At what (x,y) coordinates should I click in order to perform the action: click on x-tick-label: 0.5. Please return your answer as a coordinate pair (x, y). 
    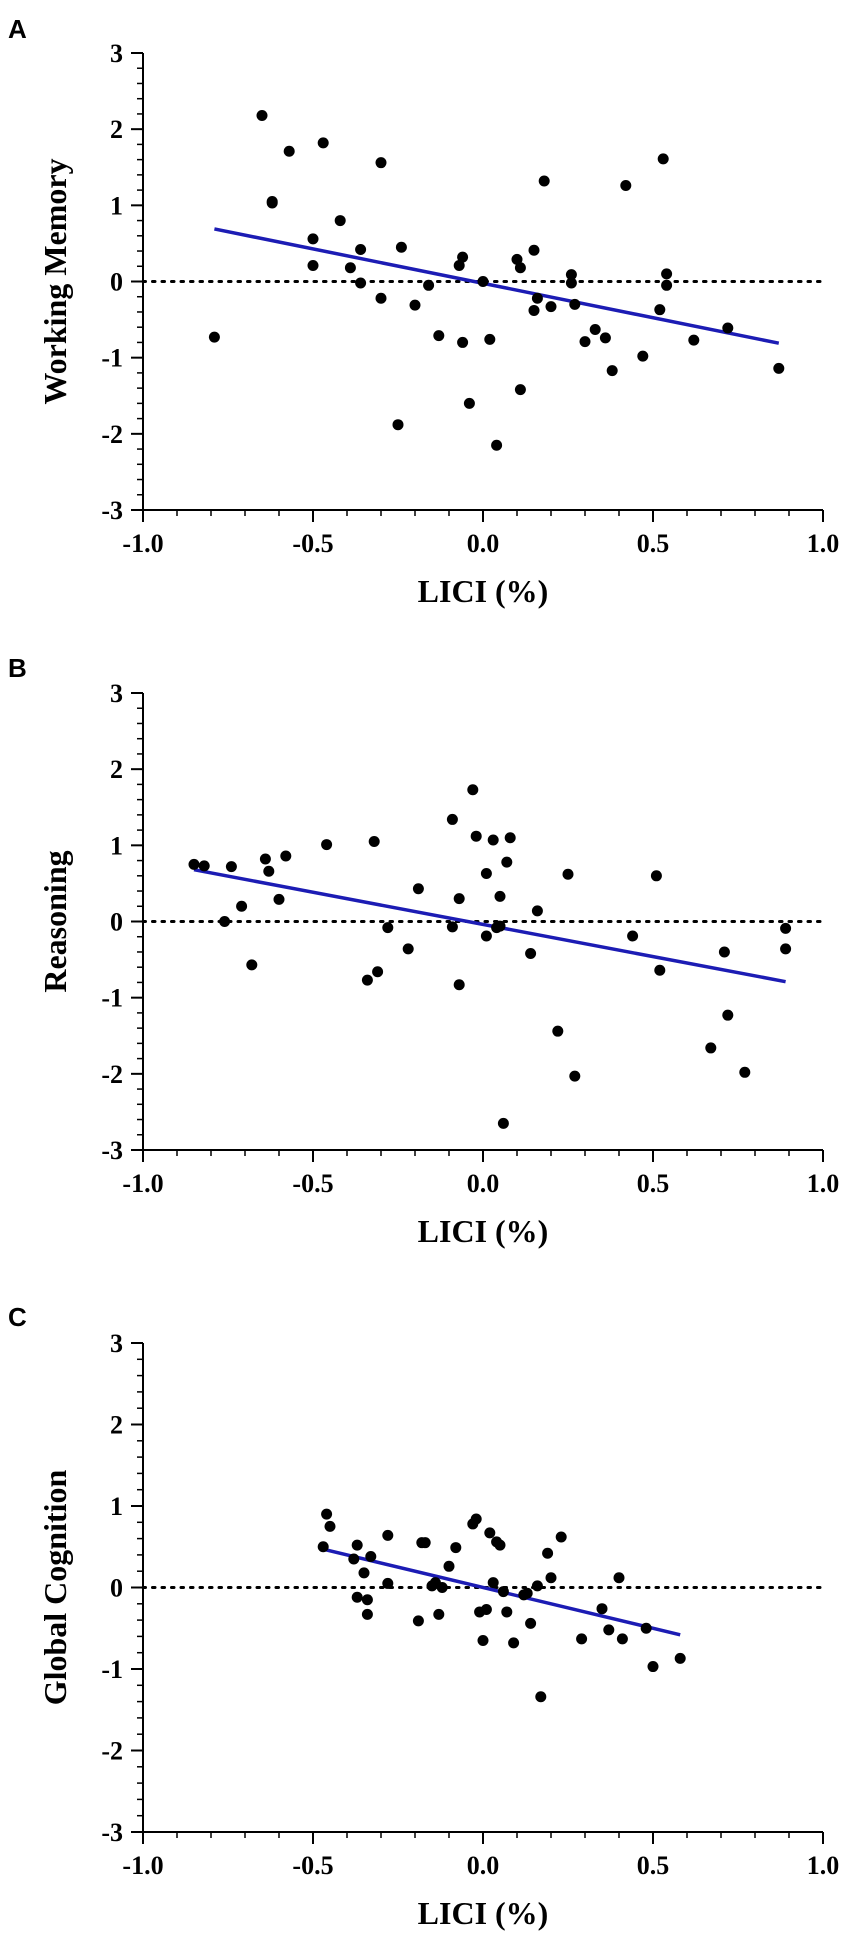
    Looking at the image, I should click on (653, 1865).